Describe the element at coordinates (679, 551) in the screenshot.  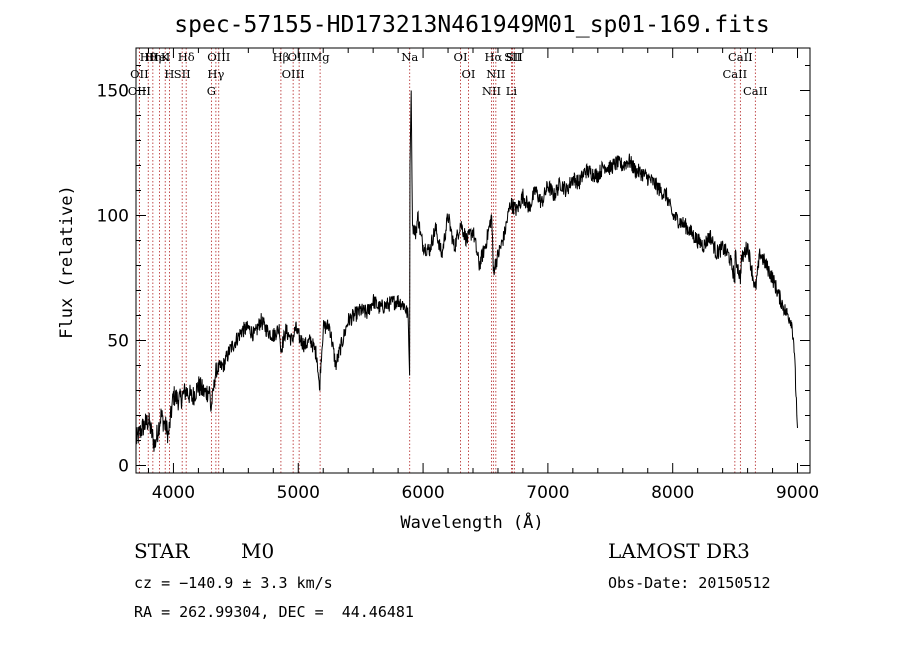
I see `survey-name: LAMOST DR3` at that location.